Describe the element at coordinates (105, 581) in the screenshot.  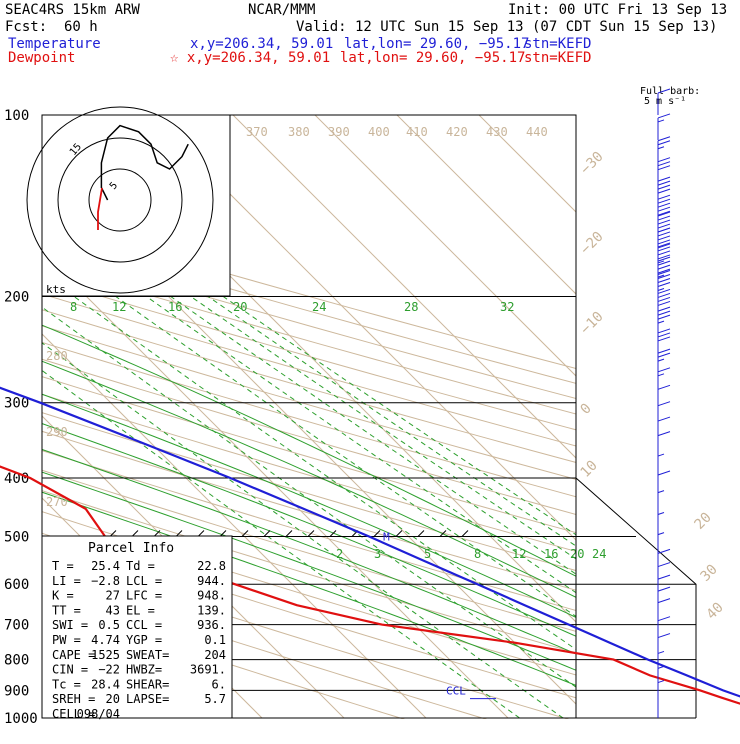
I see `parcel-value: −2.8` at that location.